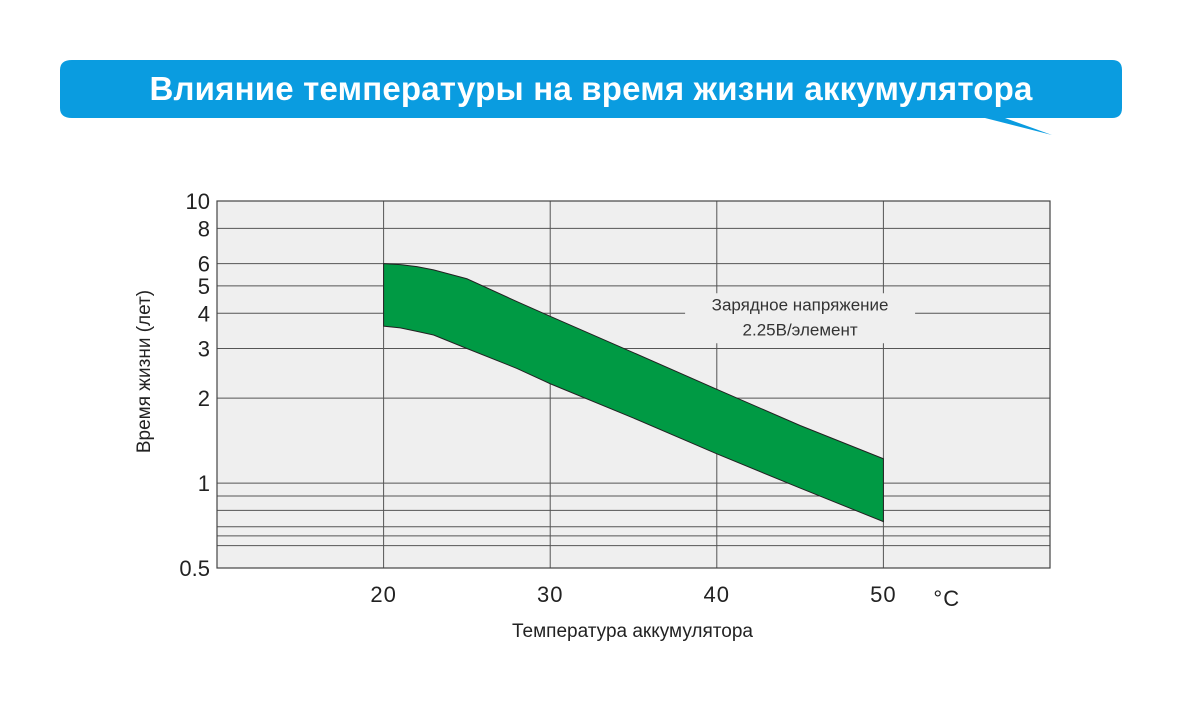  Describe the element at coordinates (204, 398) in the screenshot. I see `y-tick-label: 2` at that location.